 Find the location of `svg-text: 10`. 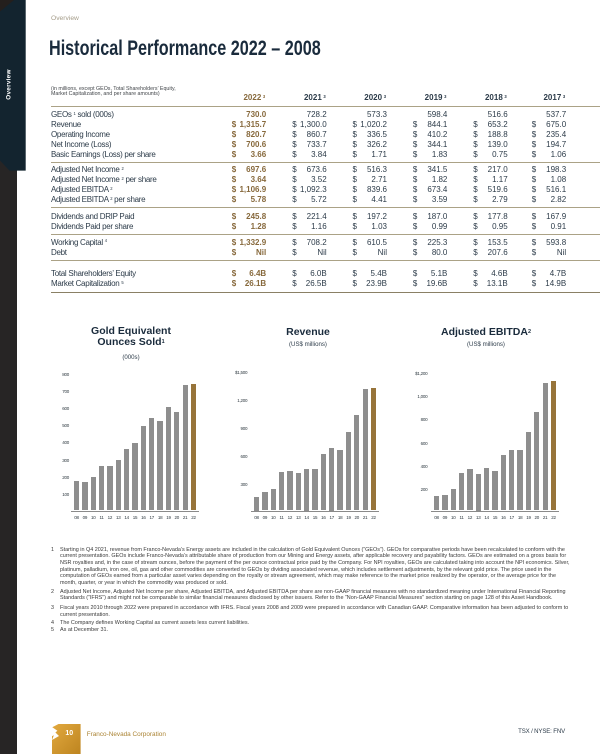

svg-text: 10 is located at coordinates (69, 733).